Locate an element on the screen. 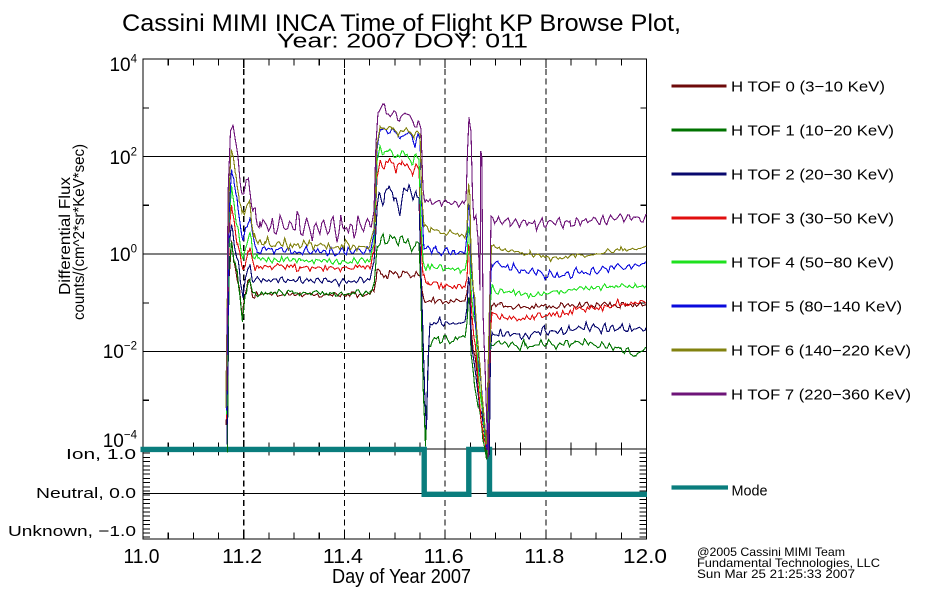 This screenshot has height=600, width=950. svg-text: H TOF 5 (80−140 KeV) is located at coordinates (816, 306).